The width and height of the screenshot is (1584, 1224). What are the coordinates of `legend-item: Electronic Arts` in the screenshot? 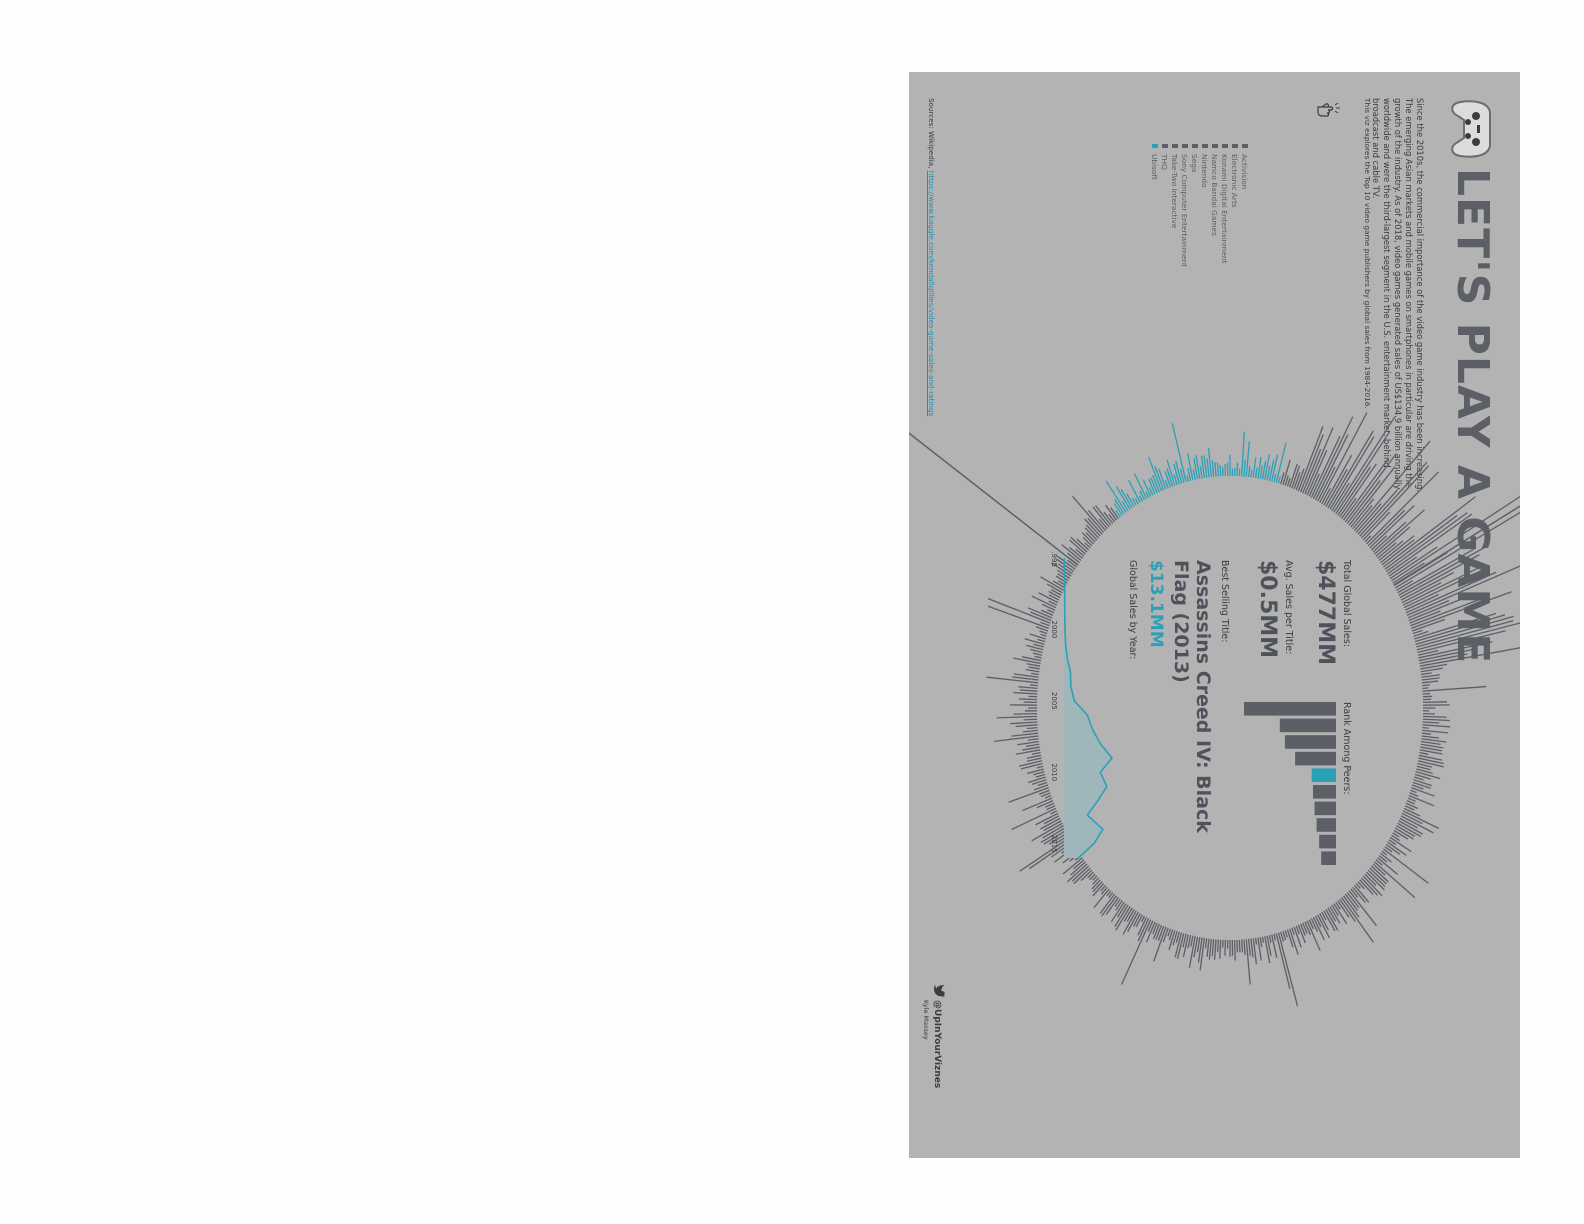 It's located at (1235, 205).